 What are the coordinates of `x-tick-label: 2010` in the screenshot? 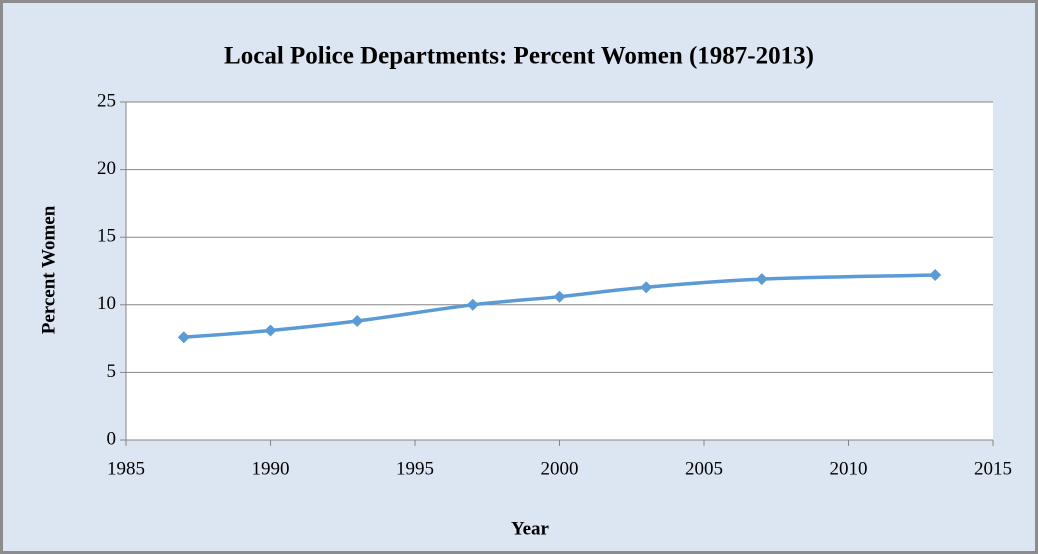 It's located at (849, 468).